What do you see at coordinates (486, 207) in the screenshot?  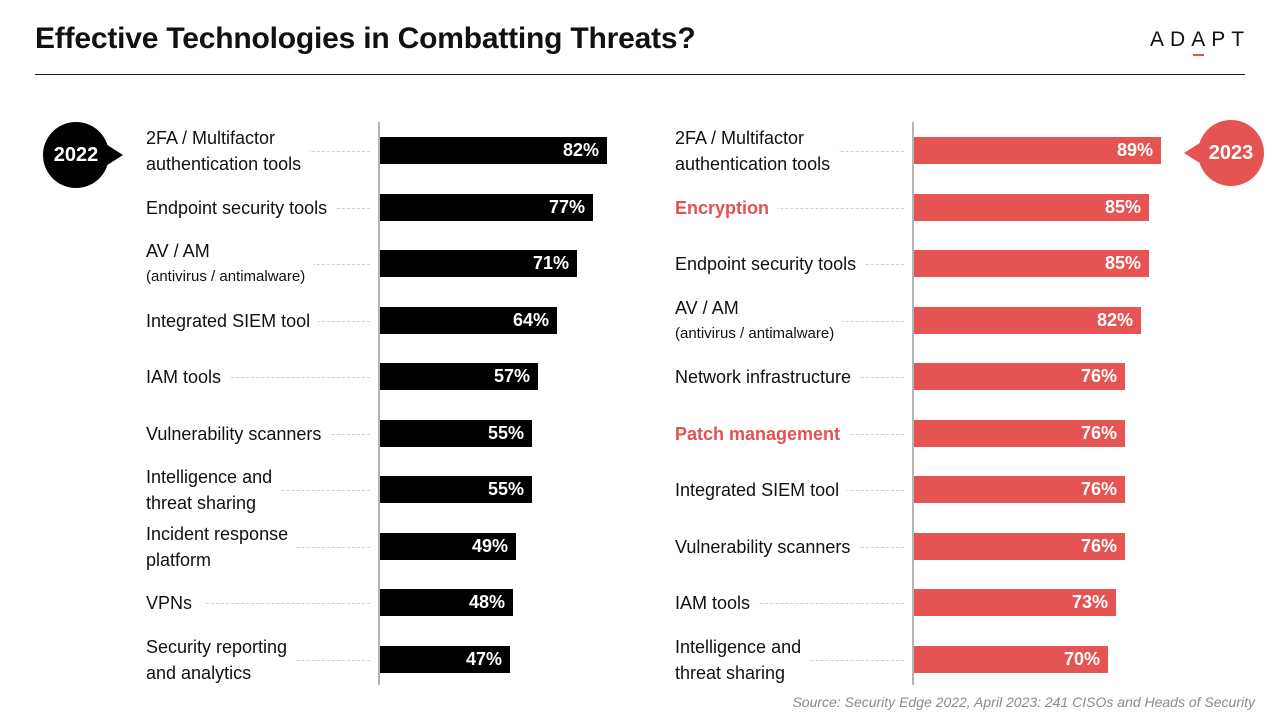 I see `bar-2022: 77%` at bounding box center [486, 207].